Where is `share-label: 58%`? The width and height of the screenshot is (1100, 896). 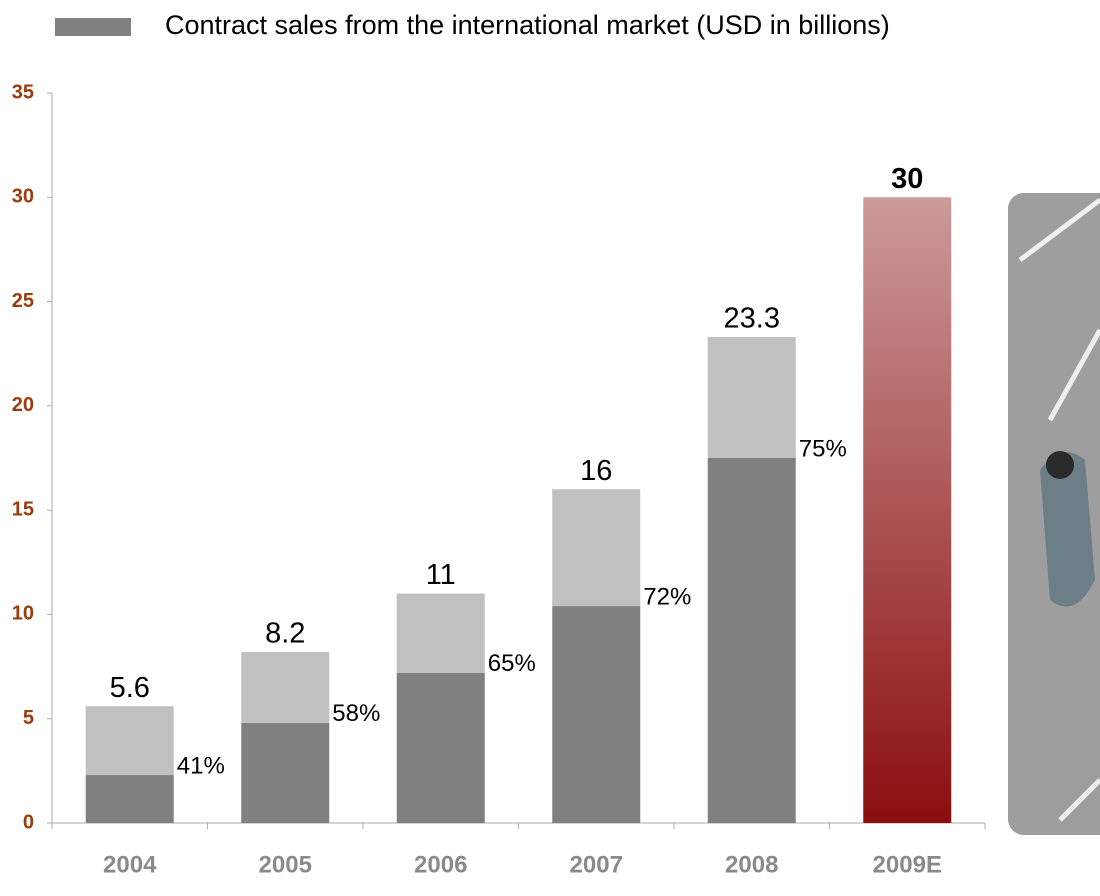
share-label: 58% is located at coordinates (356, 713).